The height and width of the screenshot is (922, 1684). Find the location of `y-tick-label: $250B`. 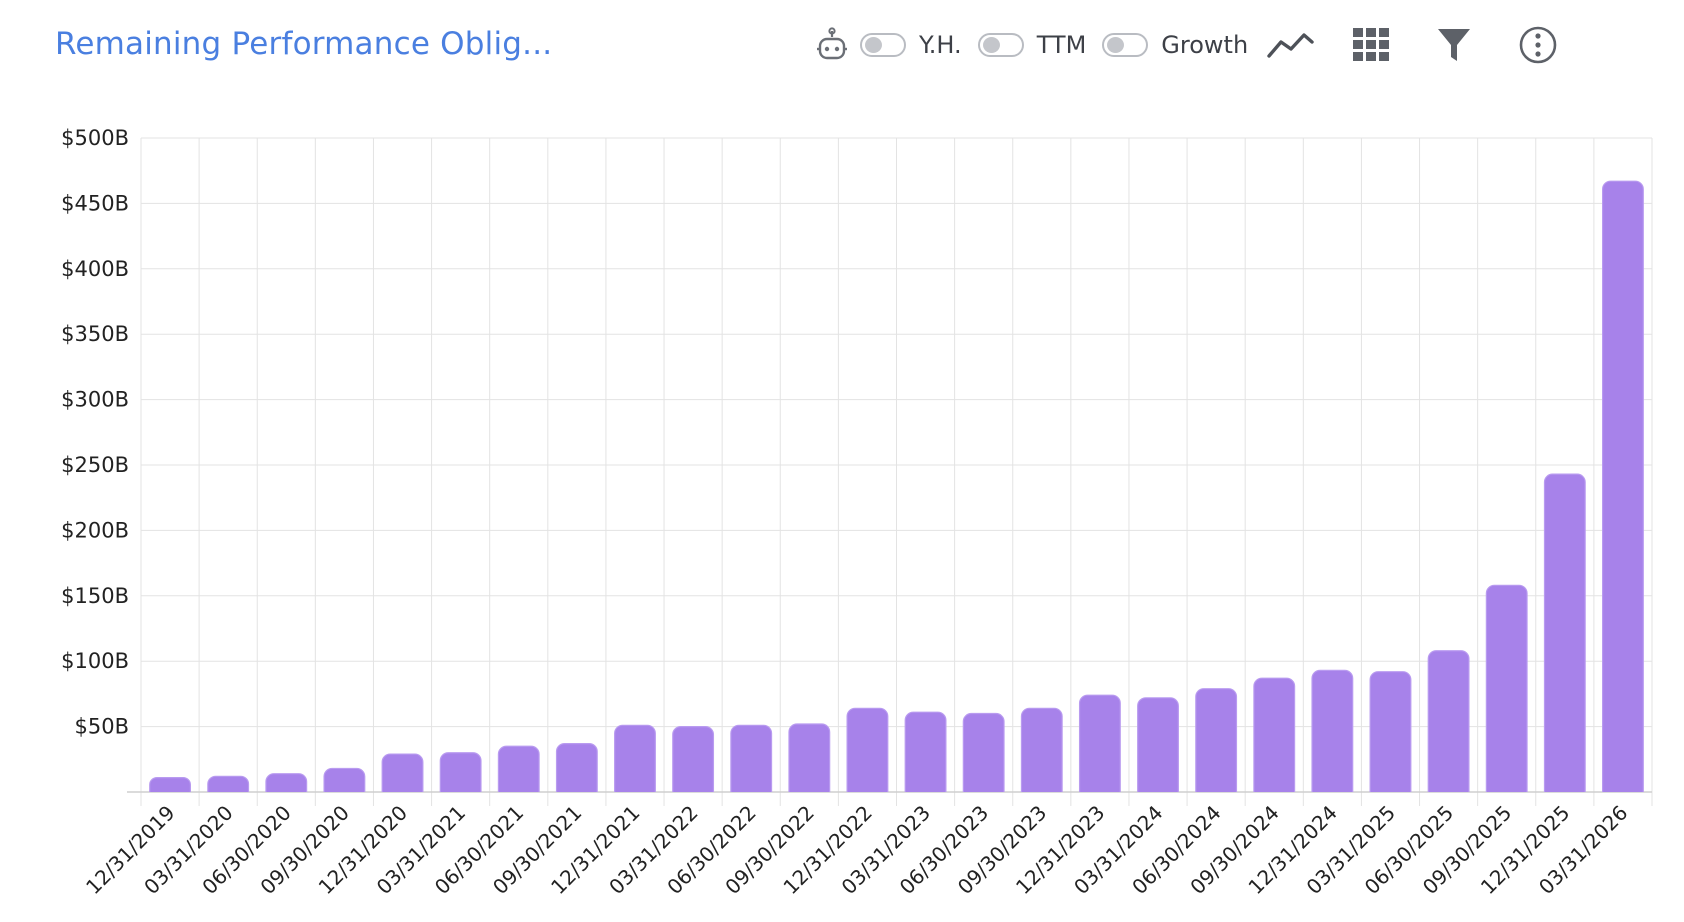

y-tick-label: $250B is located at coordinates (95, 465).